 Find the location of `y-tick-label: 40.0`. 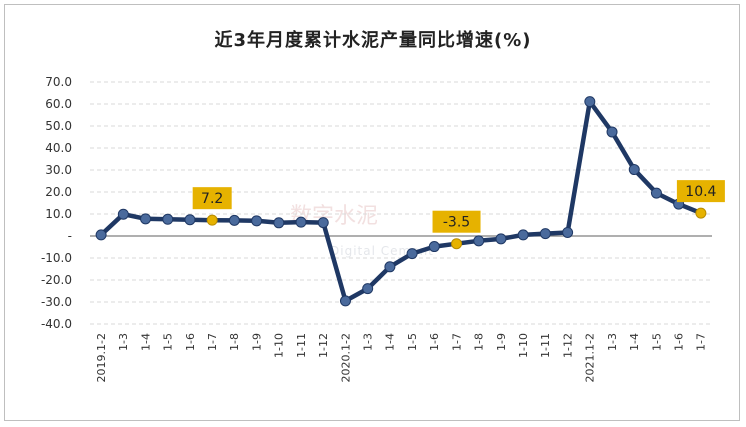

y-tick-label: 40.0 is located at coordinates (58, 148).